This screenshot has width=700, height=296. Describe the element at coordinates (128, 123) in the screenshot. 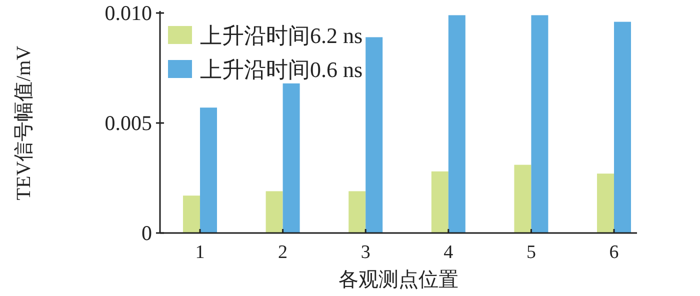

I see `y-tick-label: 0.005` at that location.